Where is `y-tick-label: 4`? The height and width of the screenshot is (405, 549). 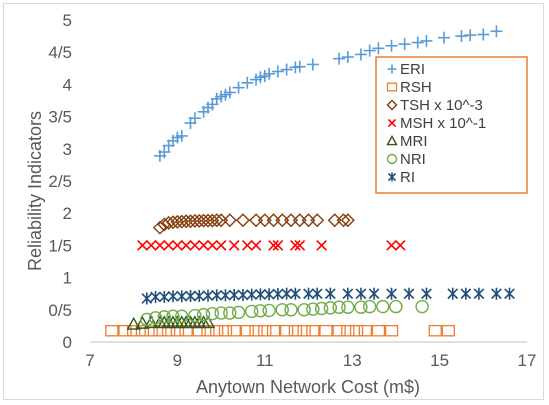
y-tick-label: 4 is located at coordinates (67, 84).